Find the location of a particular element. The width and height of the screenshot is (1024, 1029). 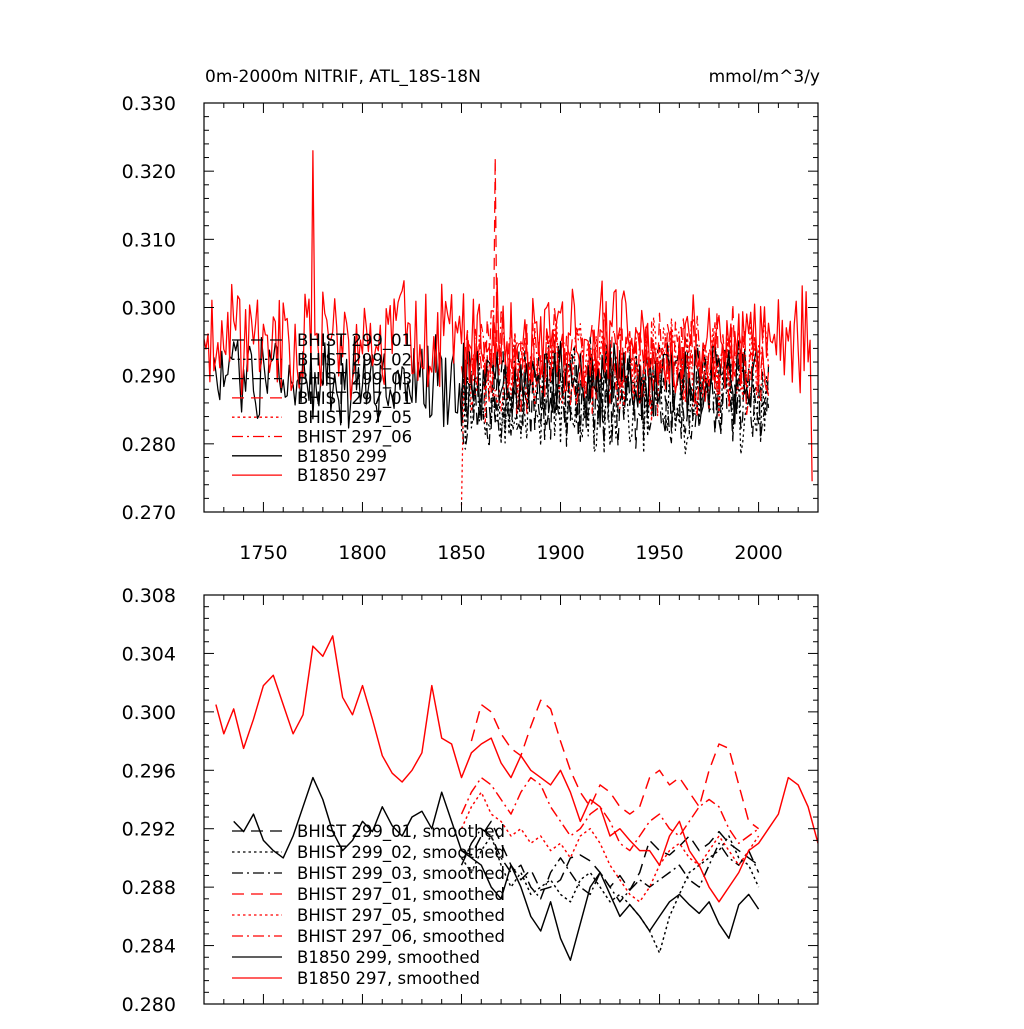

legend-entry-label: BHIST 299_01, smoothed is located at coordinates (401, 832).